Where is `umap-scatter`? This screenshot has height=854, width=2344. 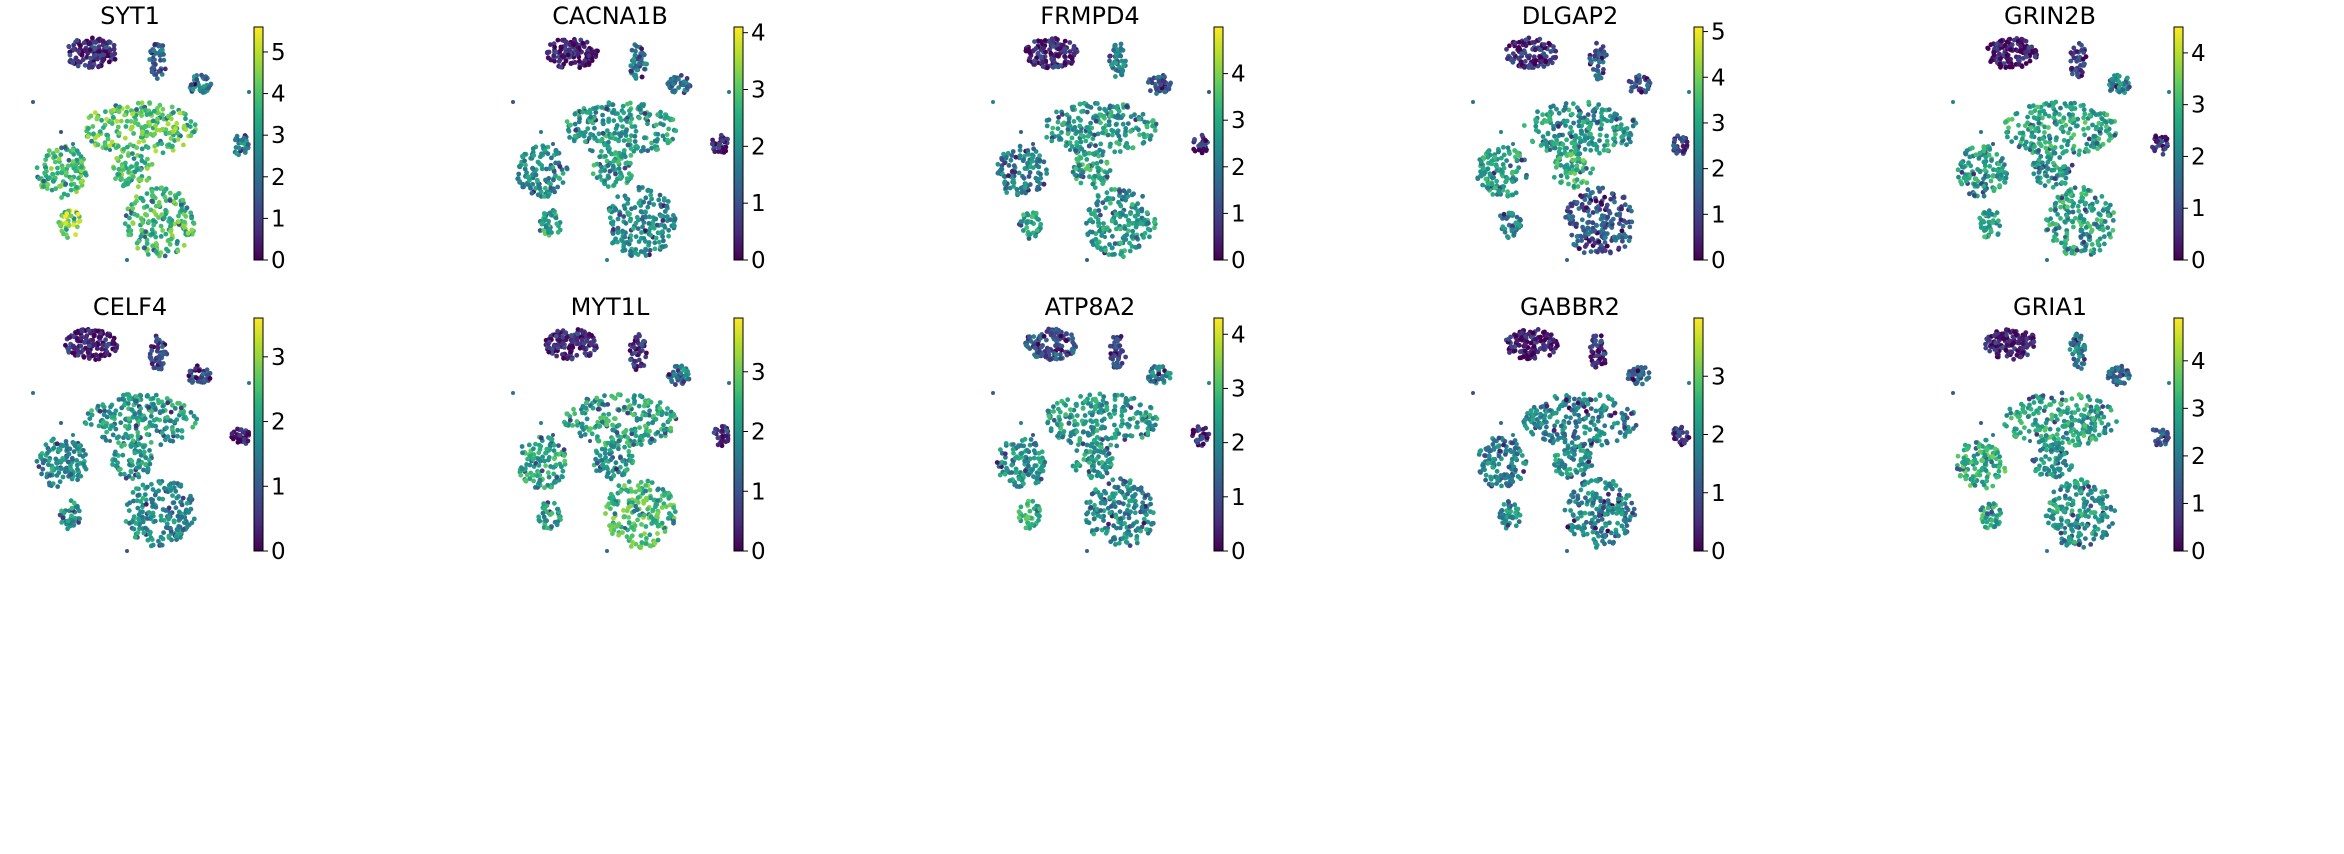 umap-scatter is located at coordinates (141, 148).